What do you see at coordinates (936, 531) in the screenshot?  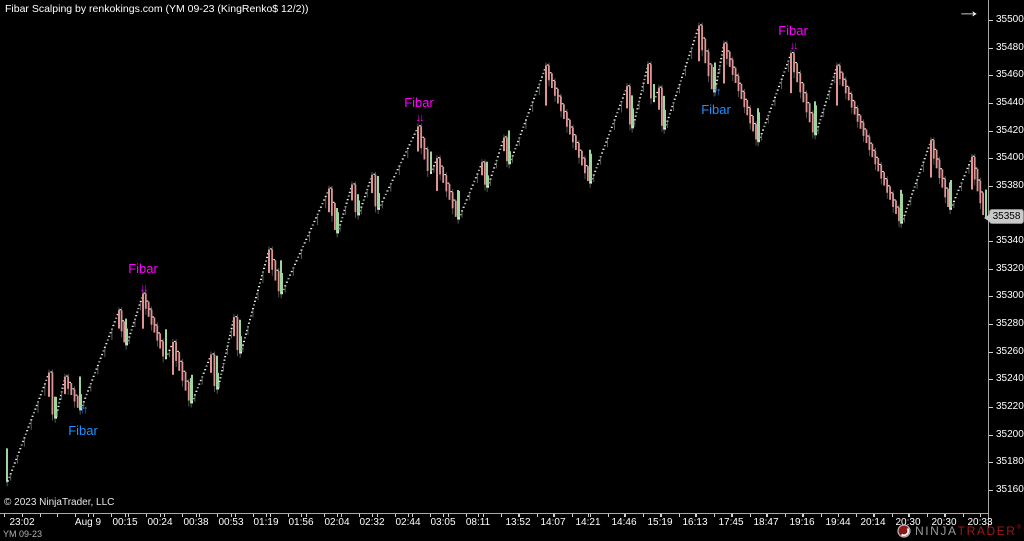 I see `brand-ninja-text: NINJA` at bounding box center [936, 531].